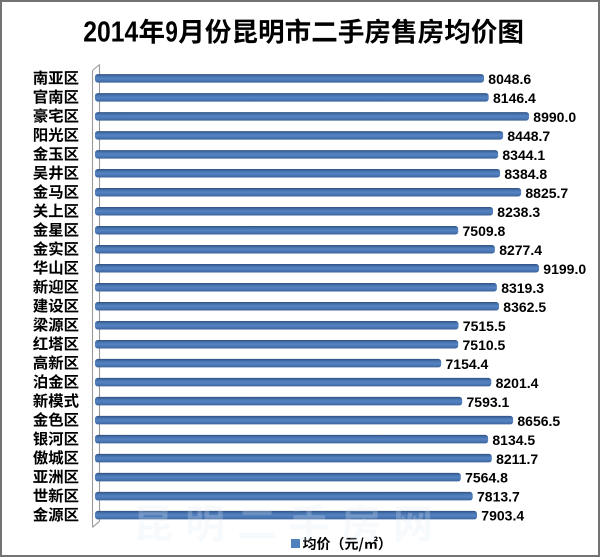 The height and width of the screenshot is (557, 600). What do you see at coordinates (538, 421) in the screenshot?
I see `svg-text: 8656.5` at bounding box center [538, 421].